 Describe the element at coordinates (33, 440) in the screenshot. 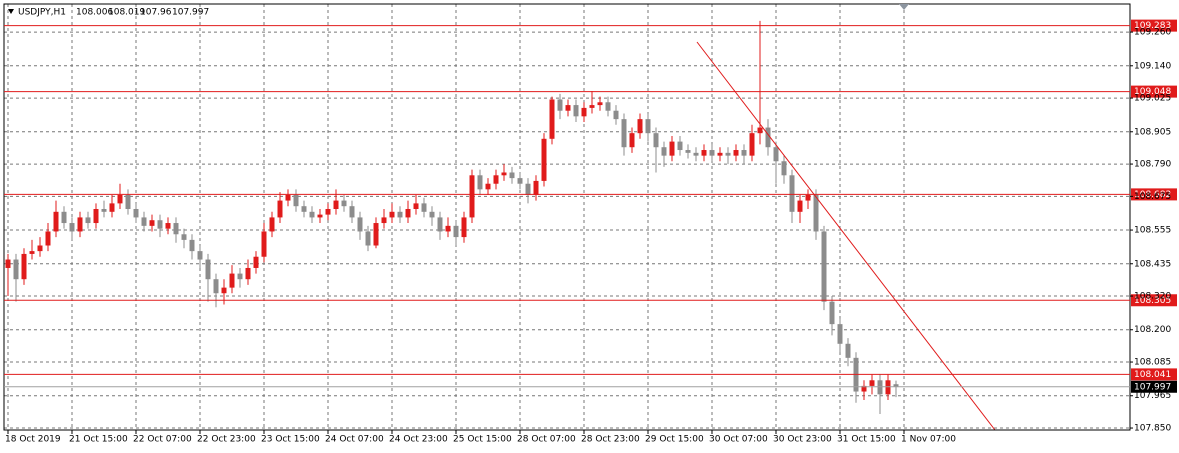

I see `x-tick-label: 18 Oct 2019` at that location.